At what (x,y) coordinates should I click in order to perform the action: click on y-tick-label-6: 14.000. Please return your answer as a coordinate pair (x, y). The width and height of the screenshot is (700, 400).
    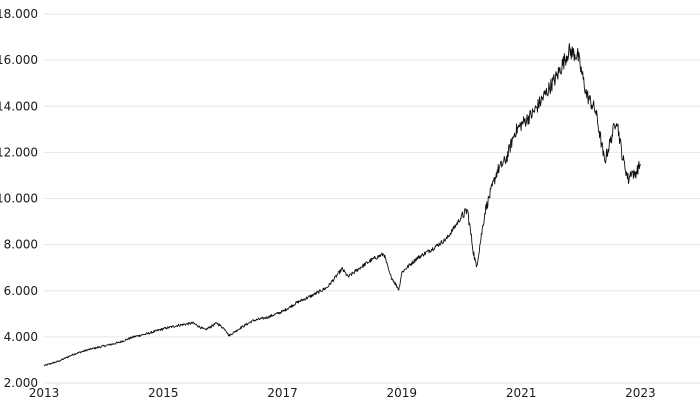
    Looking at the image, I should click on (19, 106).